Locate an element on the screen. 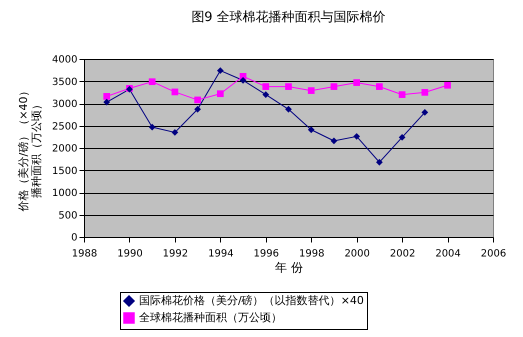 This screenshot has height=337, width=523. x-tick-label: 1998 is located at coordinates (311, 254).